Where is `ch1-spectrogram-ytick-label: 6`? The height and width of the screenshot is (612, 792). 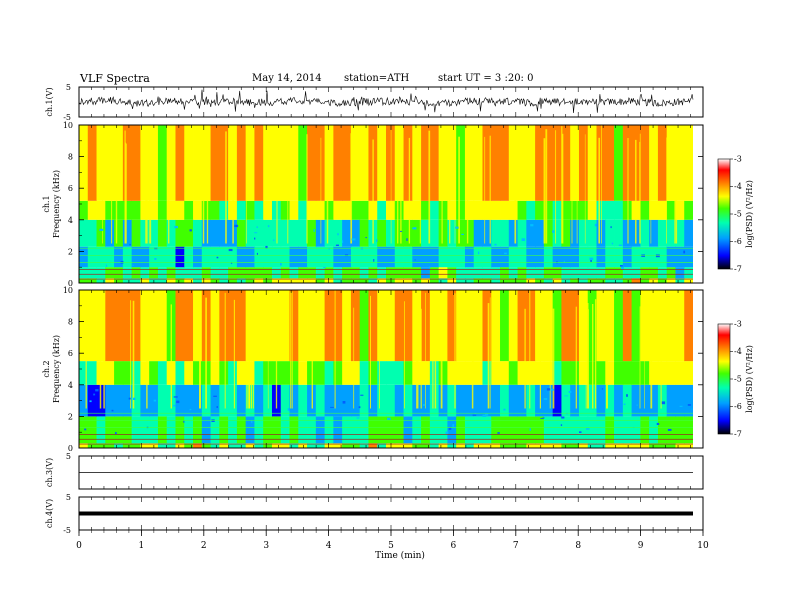
ch1-spectrogram-ytick-label: 6 is located at coordinates (70, 188).